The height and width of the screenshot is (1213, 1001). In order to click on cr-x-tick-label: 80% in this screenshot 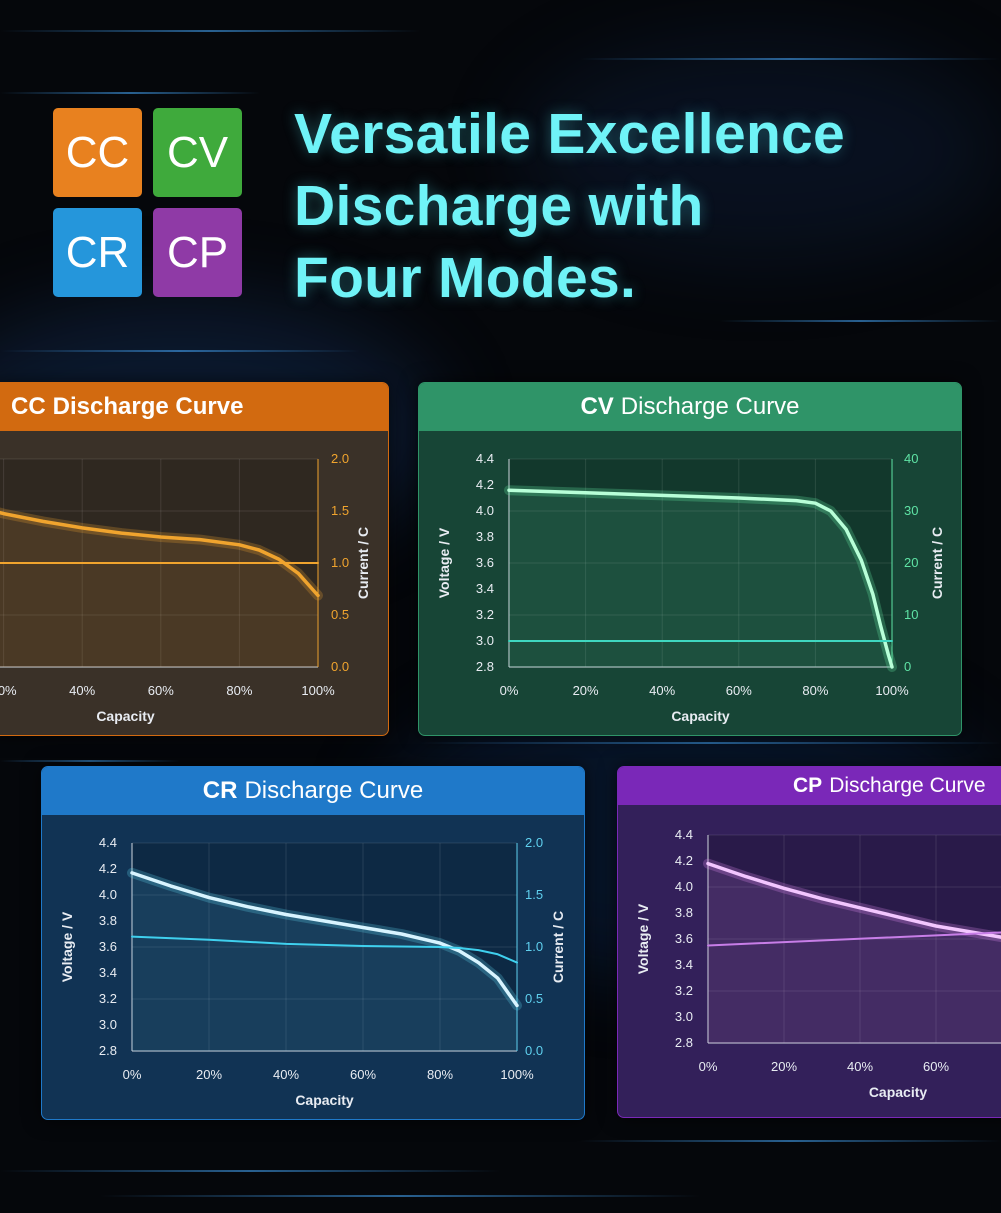, I will do `click(440, 1074)`.